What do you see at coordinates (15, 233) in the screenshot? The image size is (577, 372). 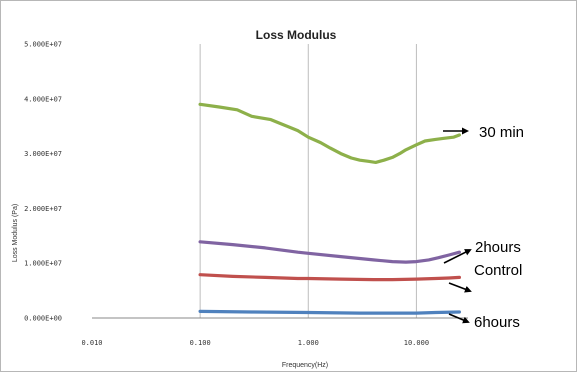 I see `y-axis-title: Loss Modulus (Pa)` at bounding box center [15, 233].